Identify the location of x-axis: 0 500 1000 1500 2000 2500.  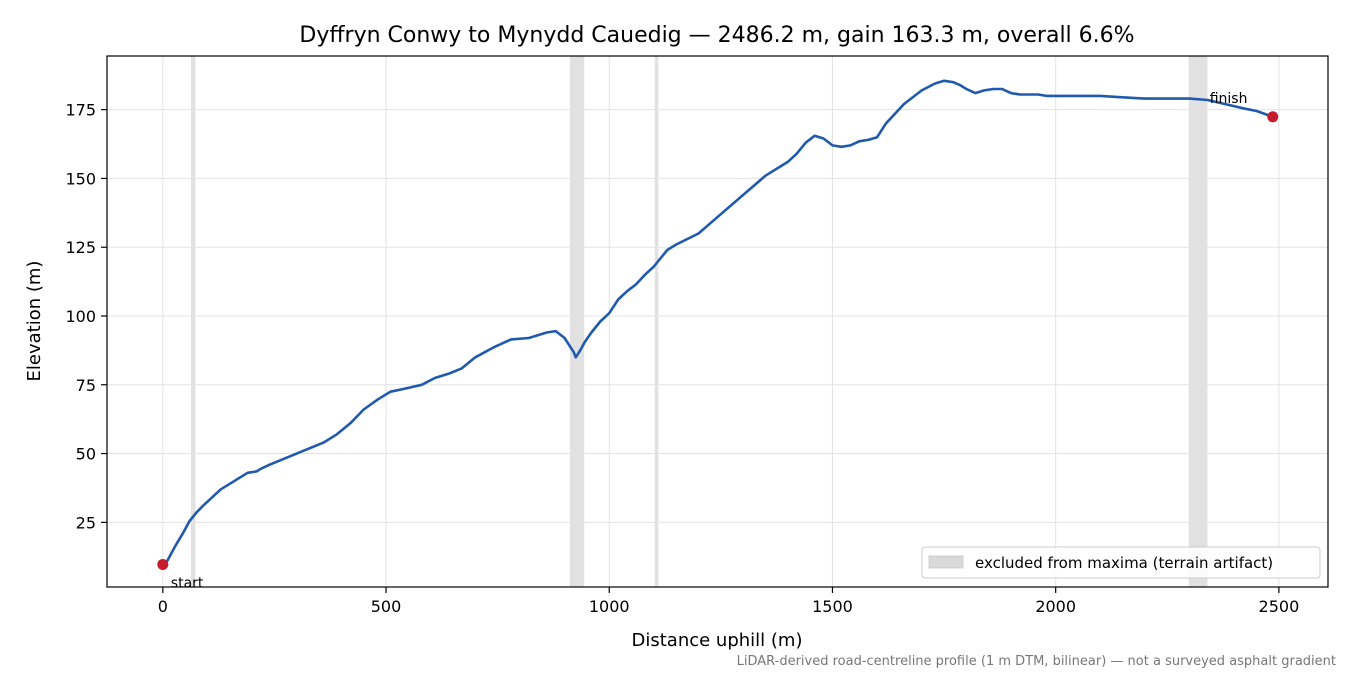
(729, 601).